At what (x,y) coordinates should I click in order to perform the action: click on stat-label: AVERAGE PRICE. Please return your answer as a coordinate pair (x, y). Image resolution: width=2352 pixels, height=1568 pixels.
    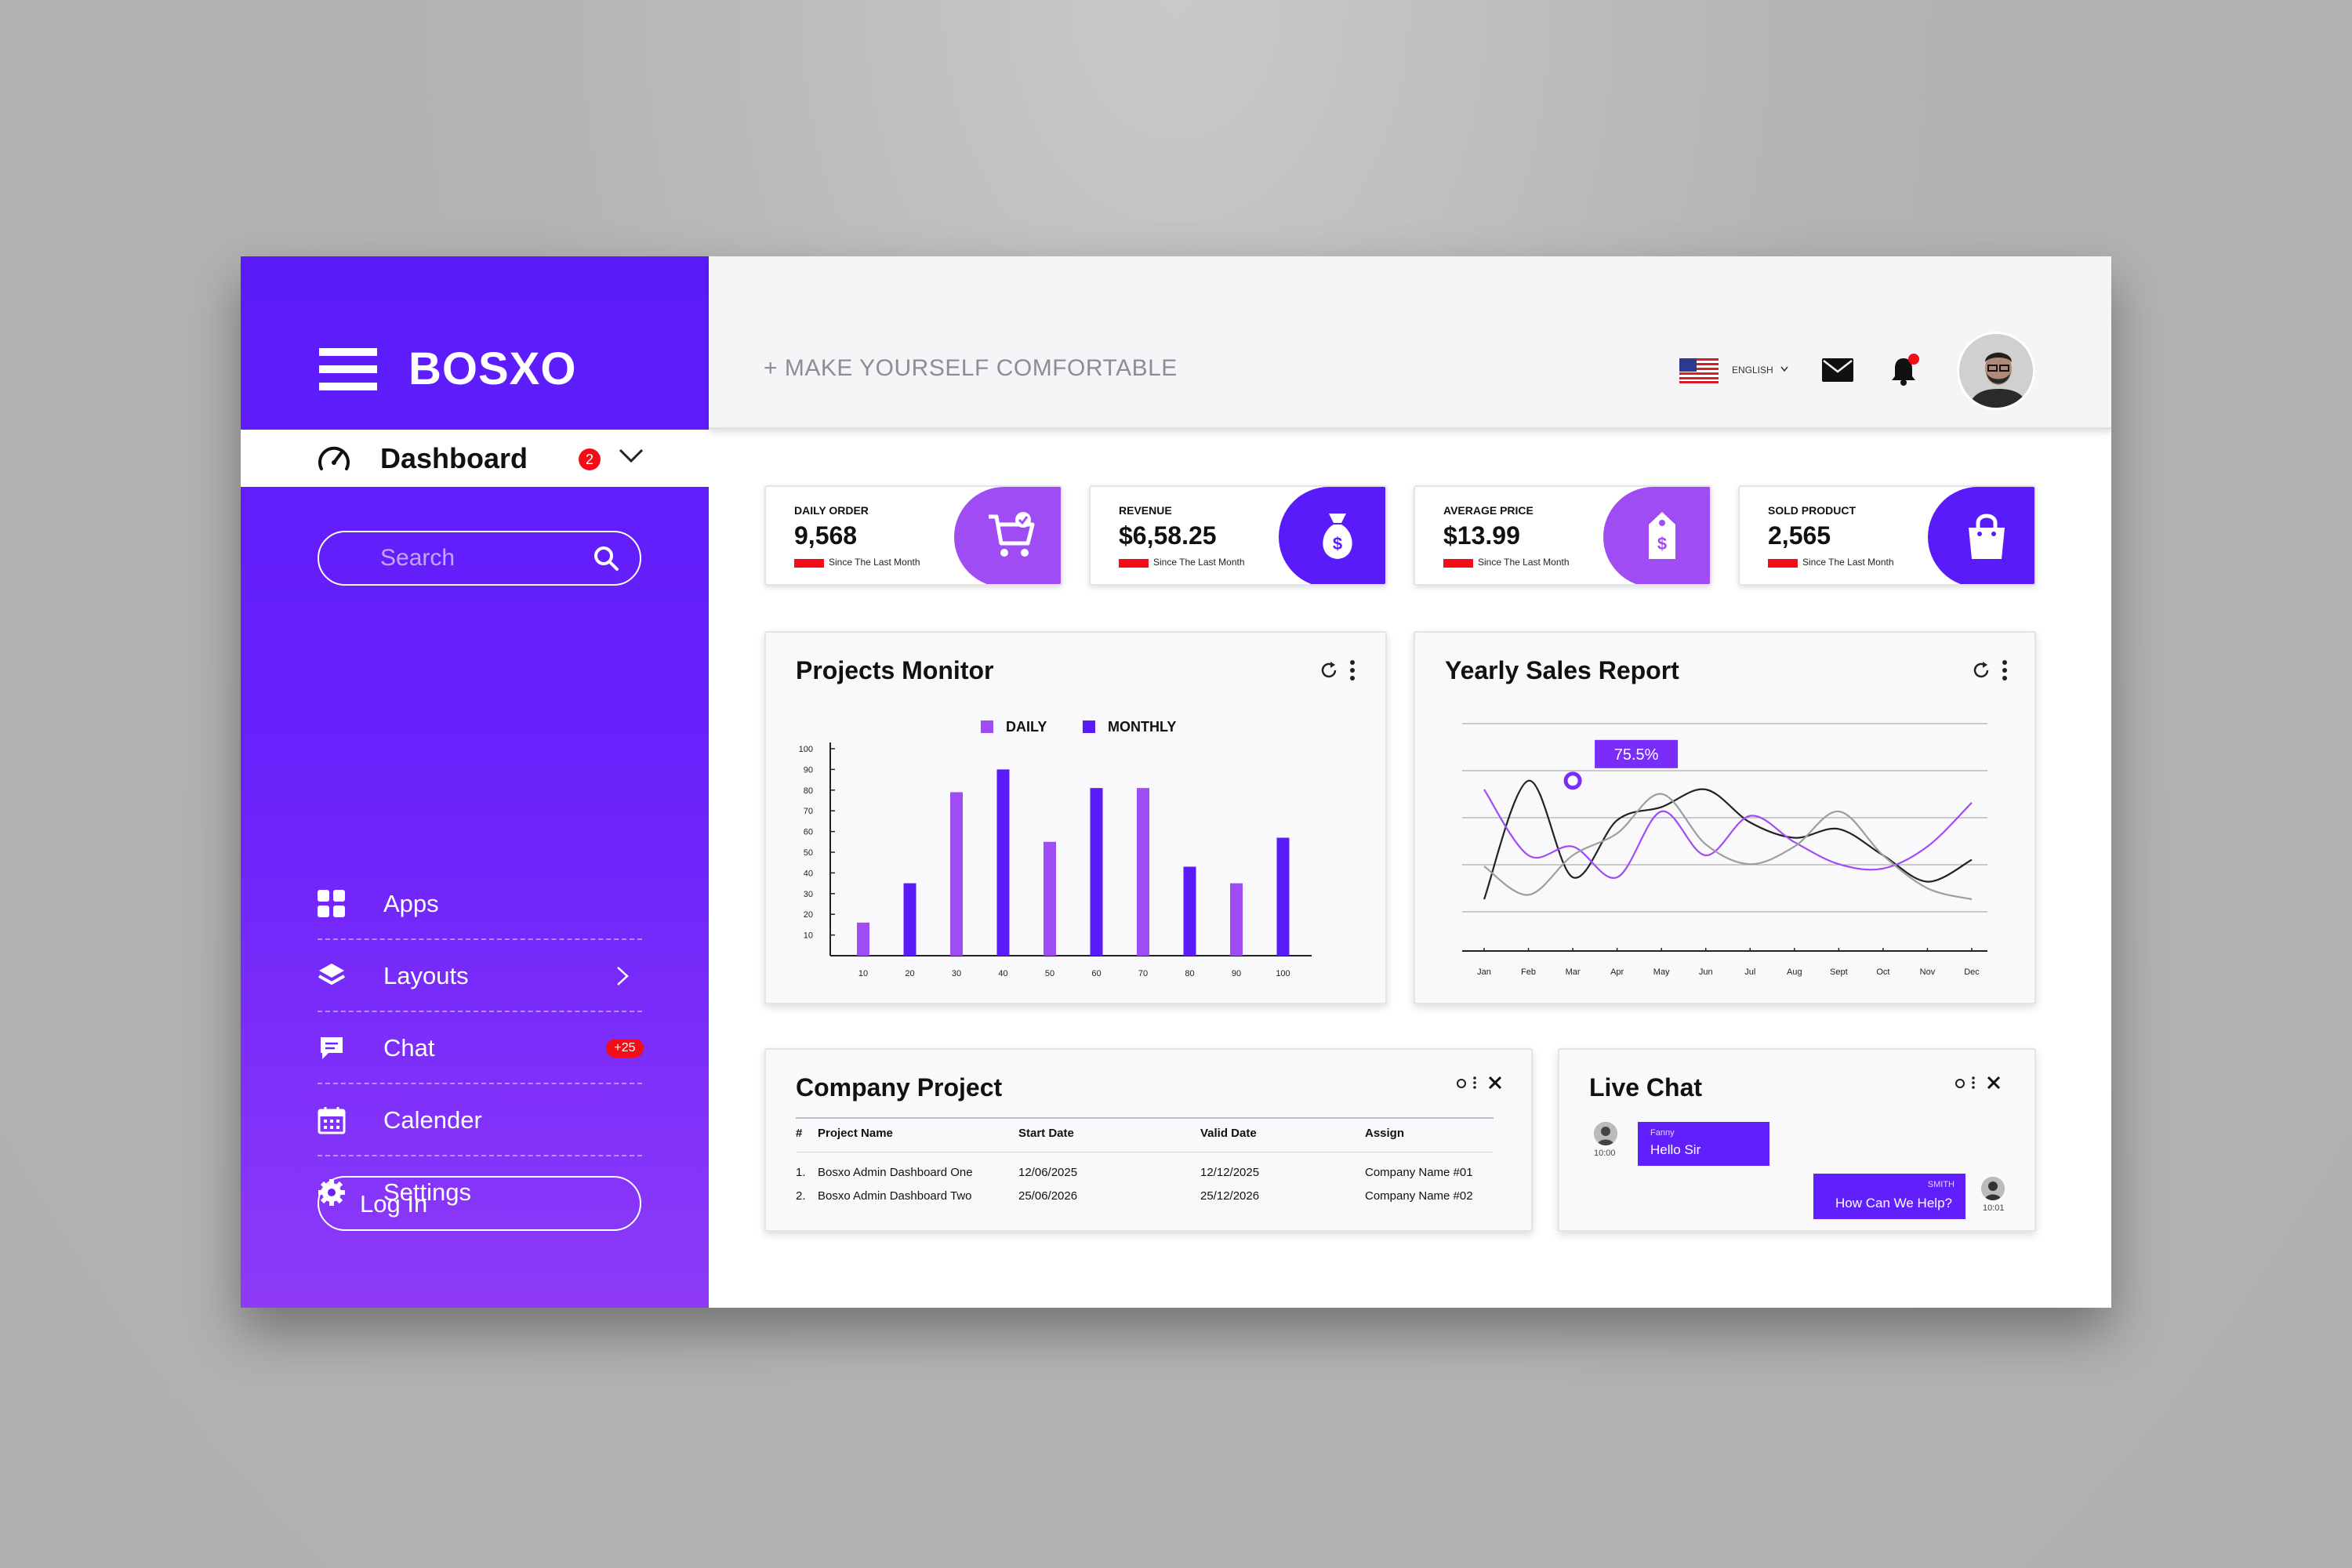
    Looking at the image, I should click on (1488, 511).